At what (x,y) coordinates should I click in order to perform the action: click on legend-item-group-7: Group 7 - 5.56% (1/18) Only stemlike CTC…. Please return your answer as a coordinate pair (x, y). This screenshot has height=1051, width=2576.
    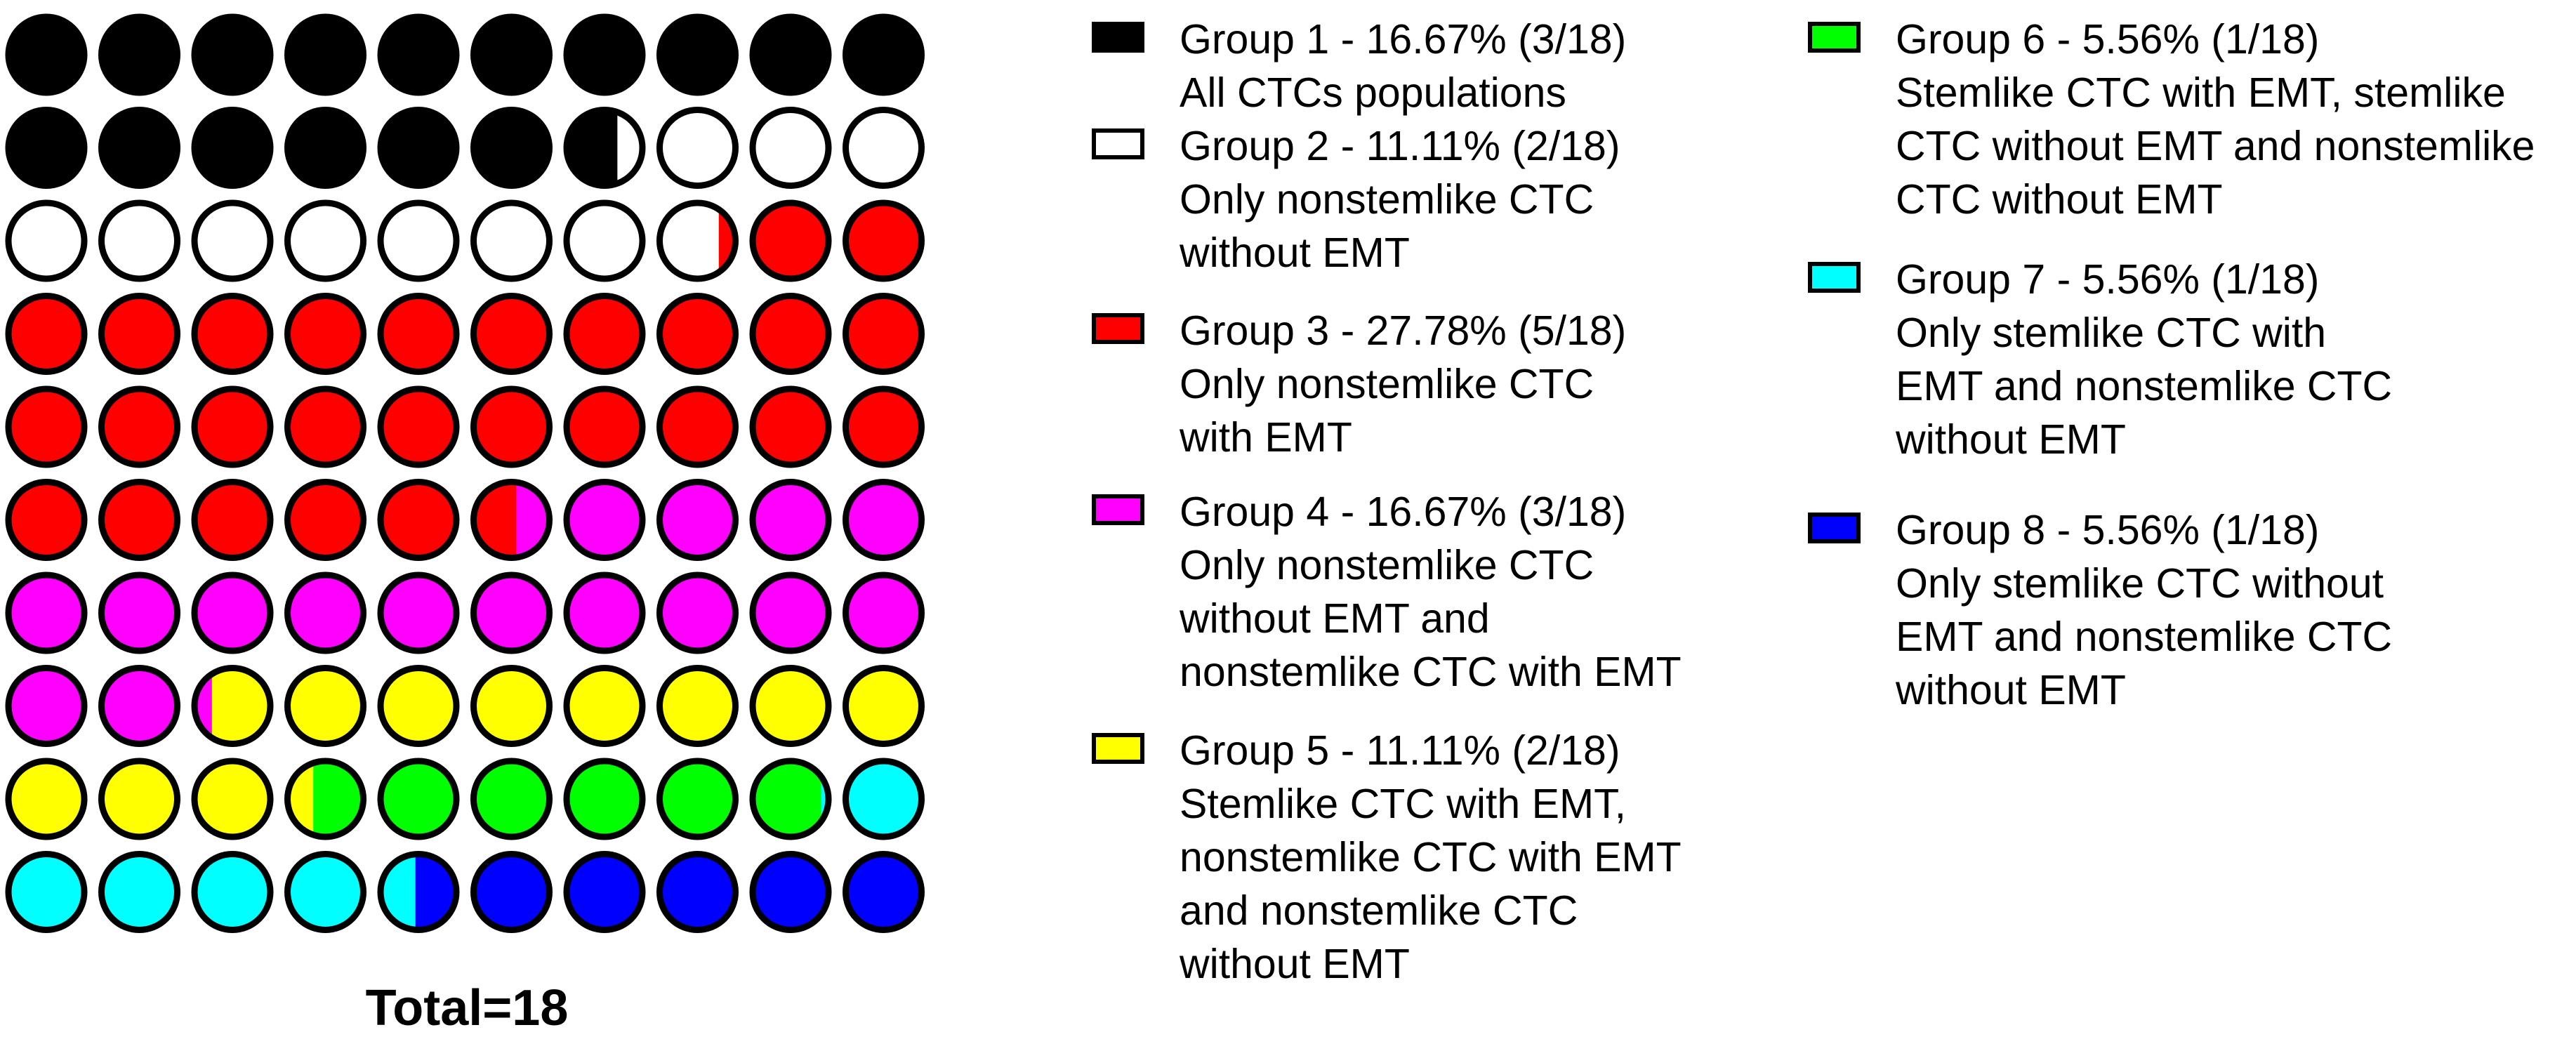
    Looking at the image, I should click on (2190, 378).